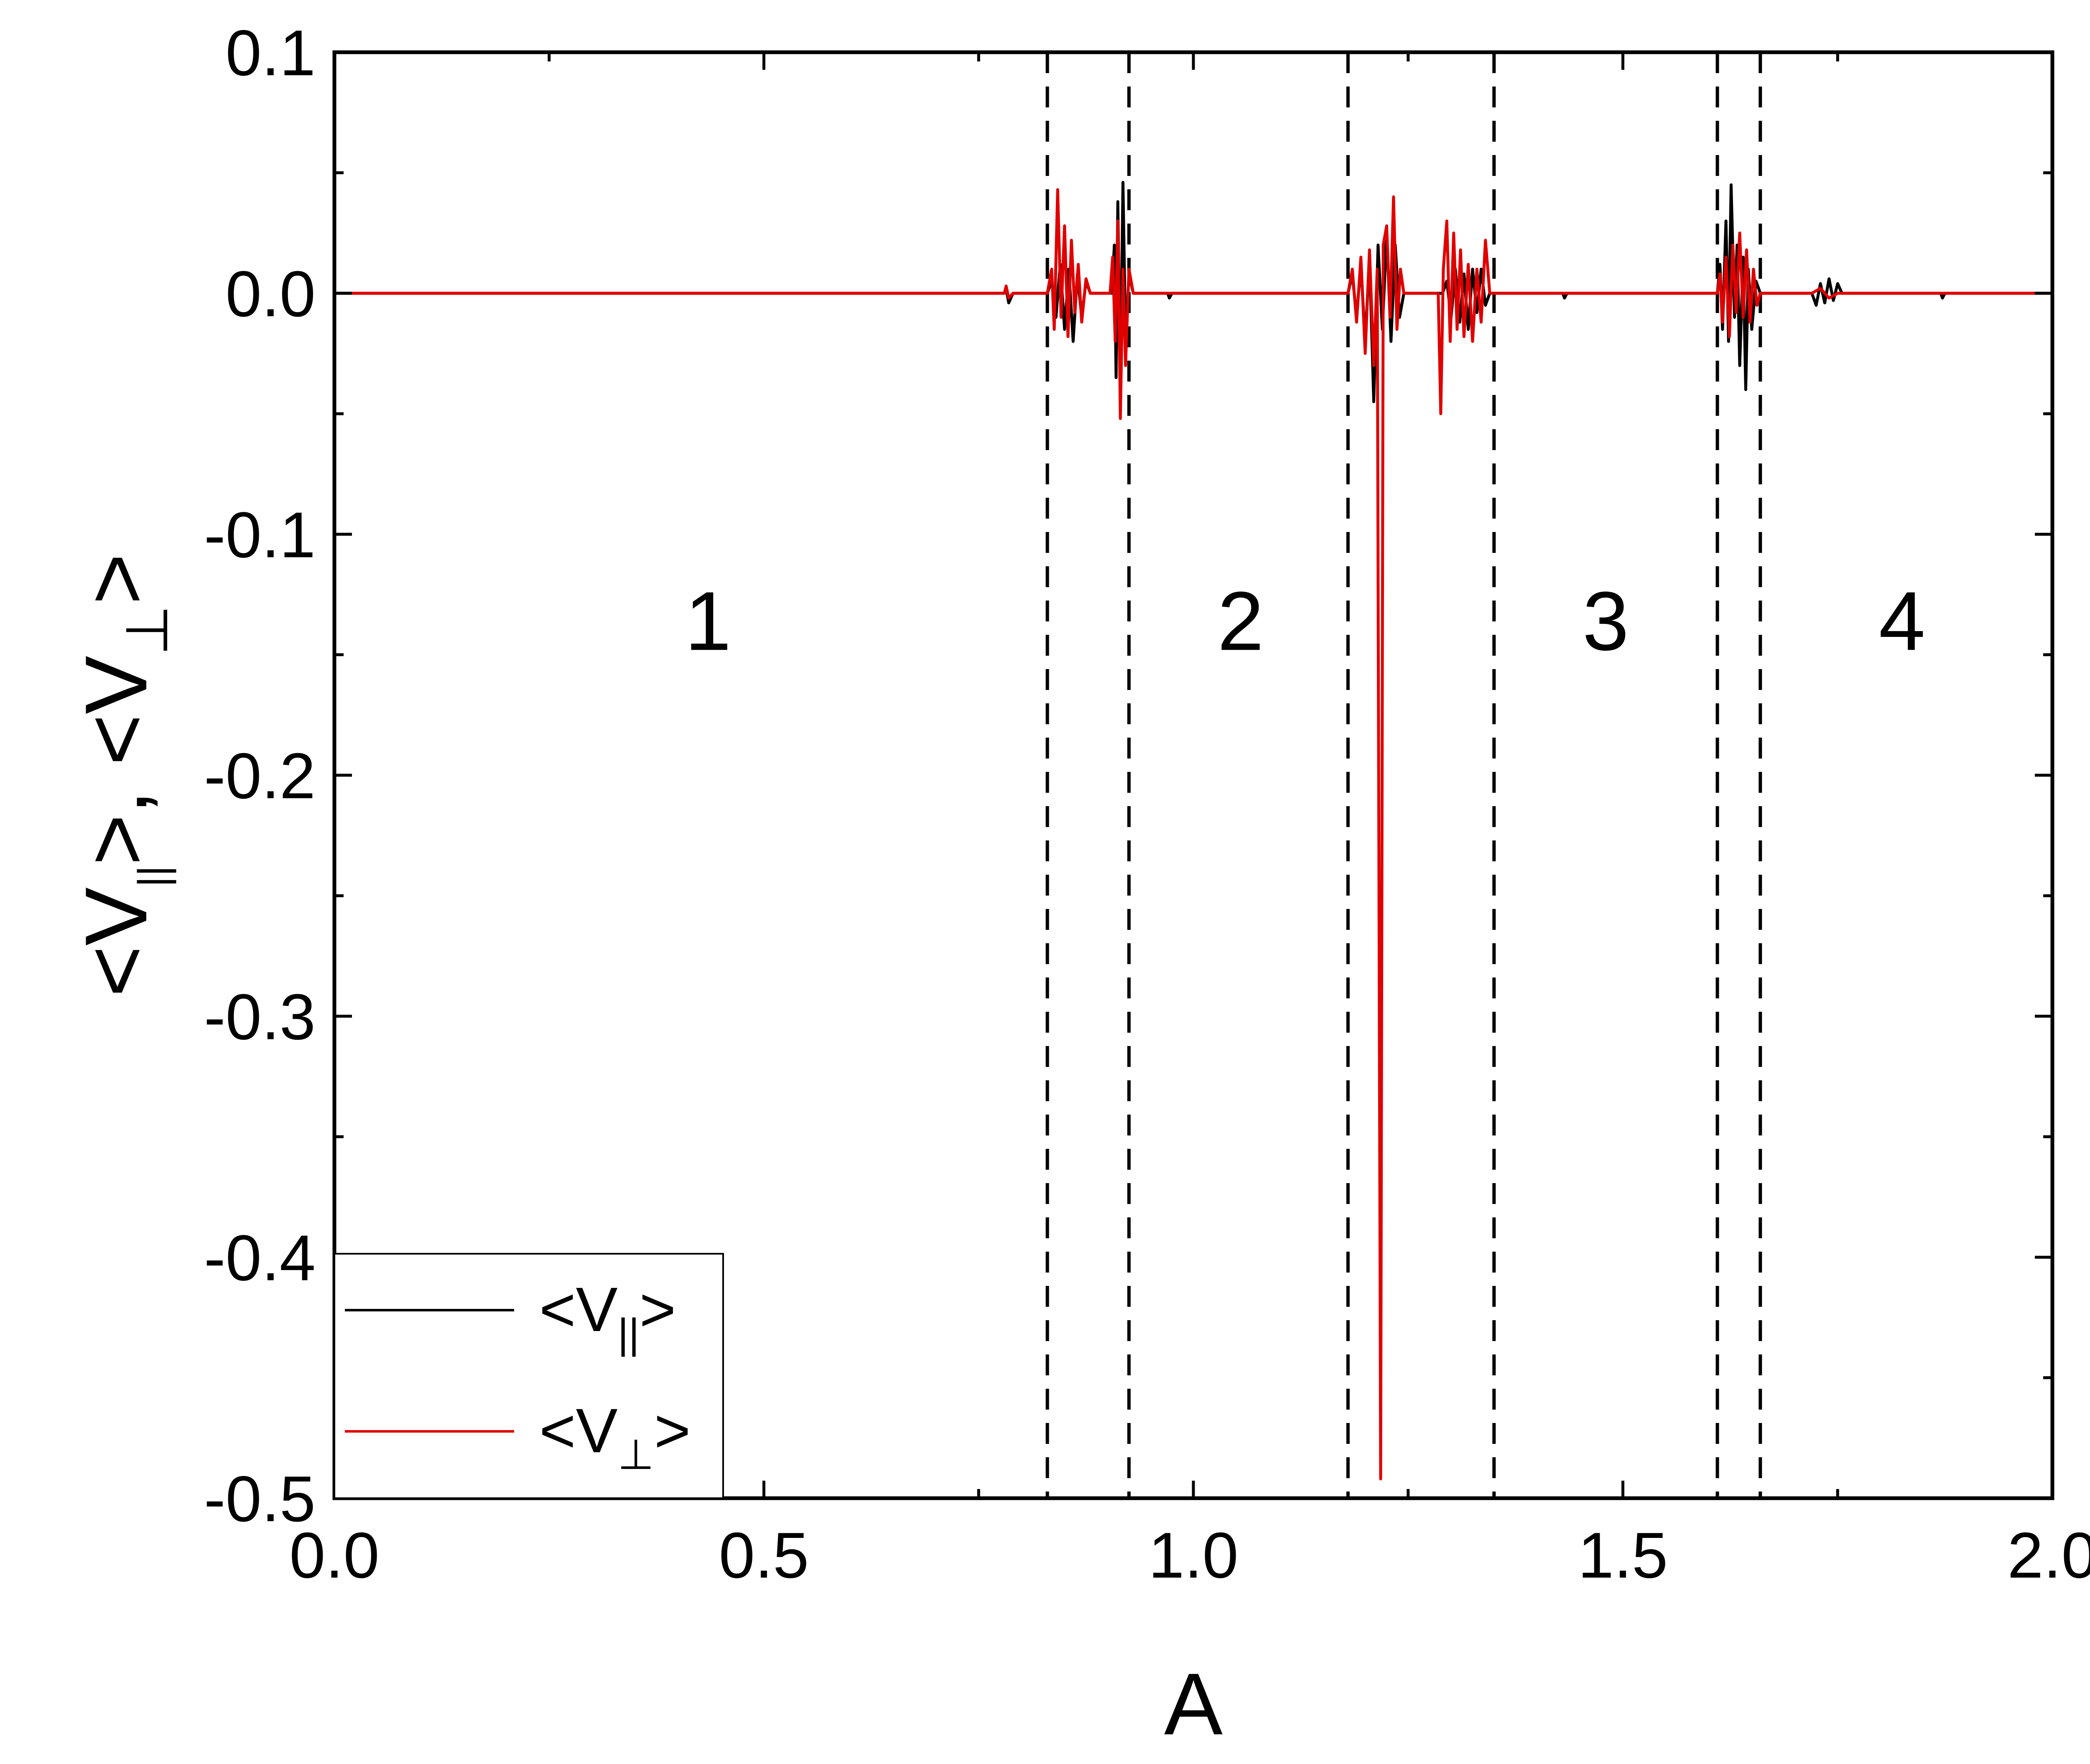 This screenshot has width=2090, height=1764. I want to click on legend-box, so click(529, 1376).